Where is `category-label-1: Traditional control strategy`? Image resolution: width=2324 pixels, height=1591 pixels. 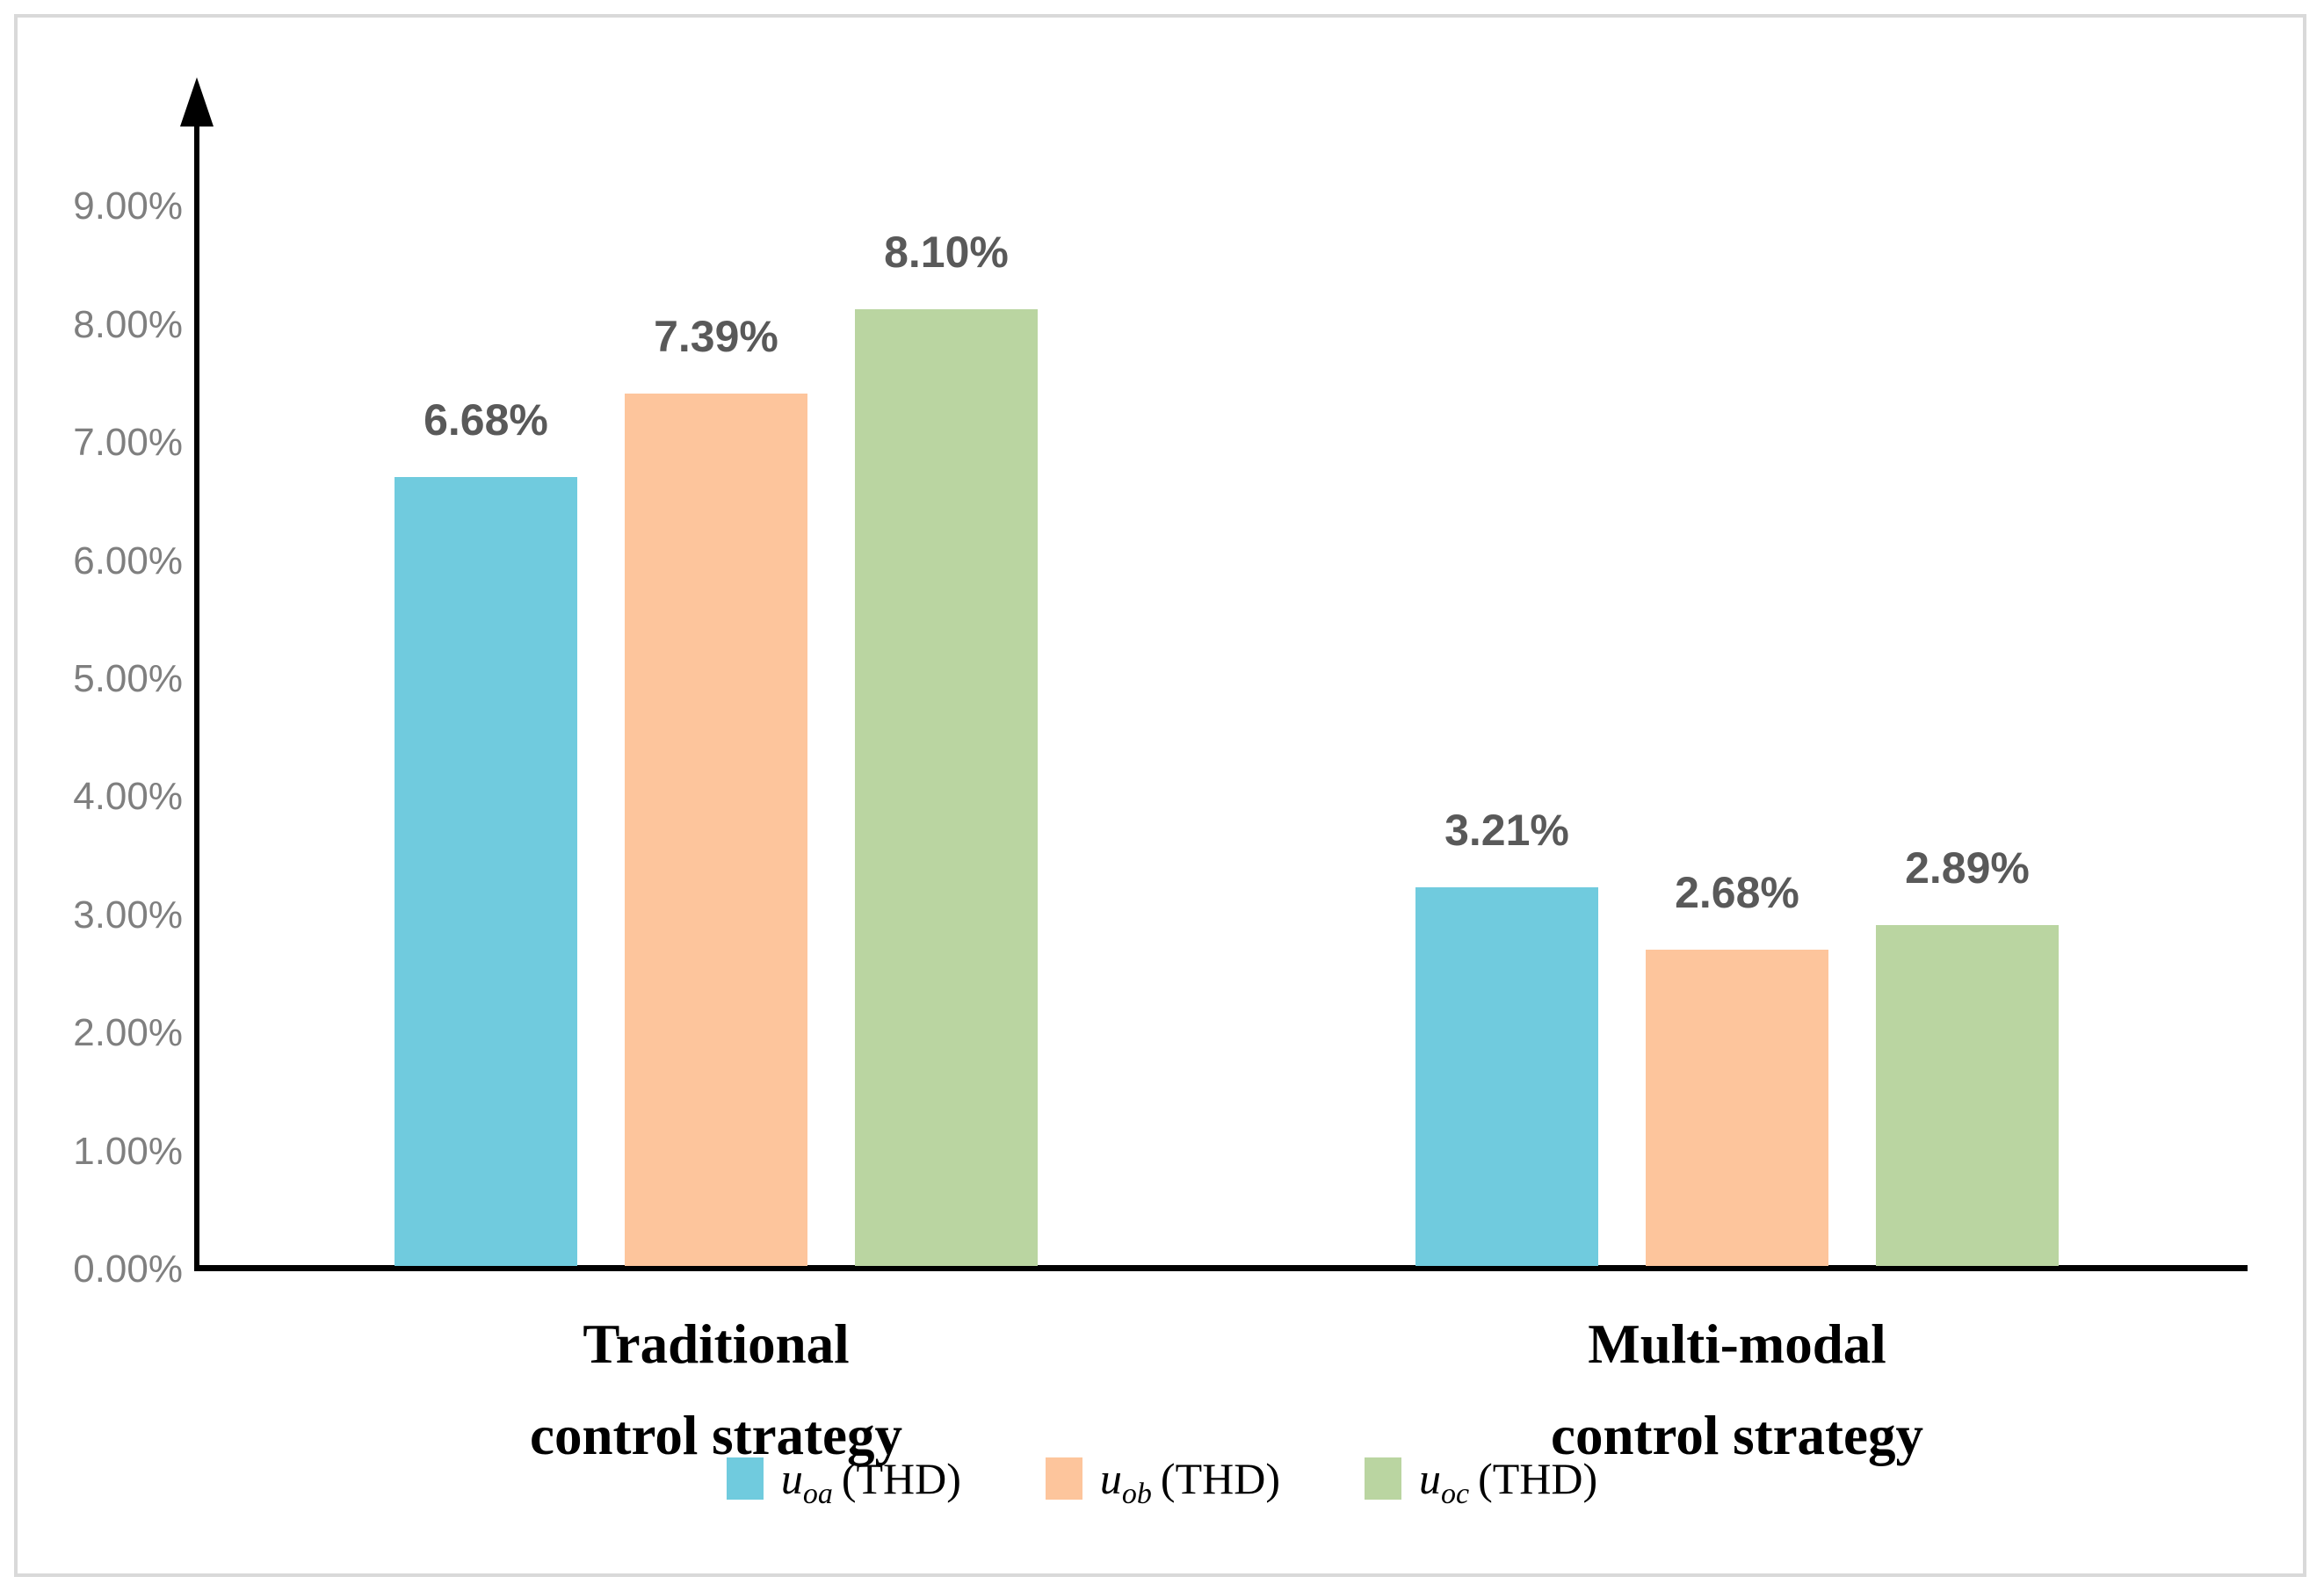
category-label-1: Traditional control strategy is located at coordinates (716, 1389).